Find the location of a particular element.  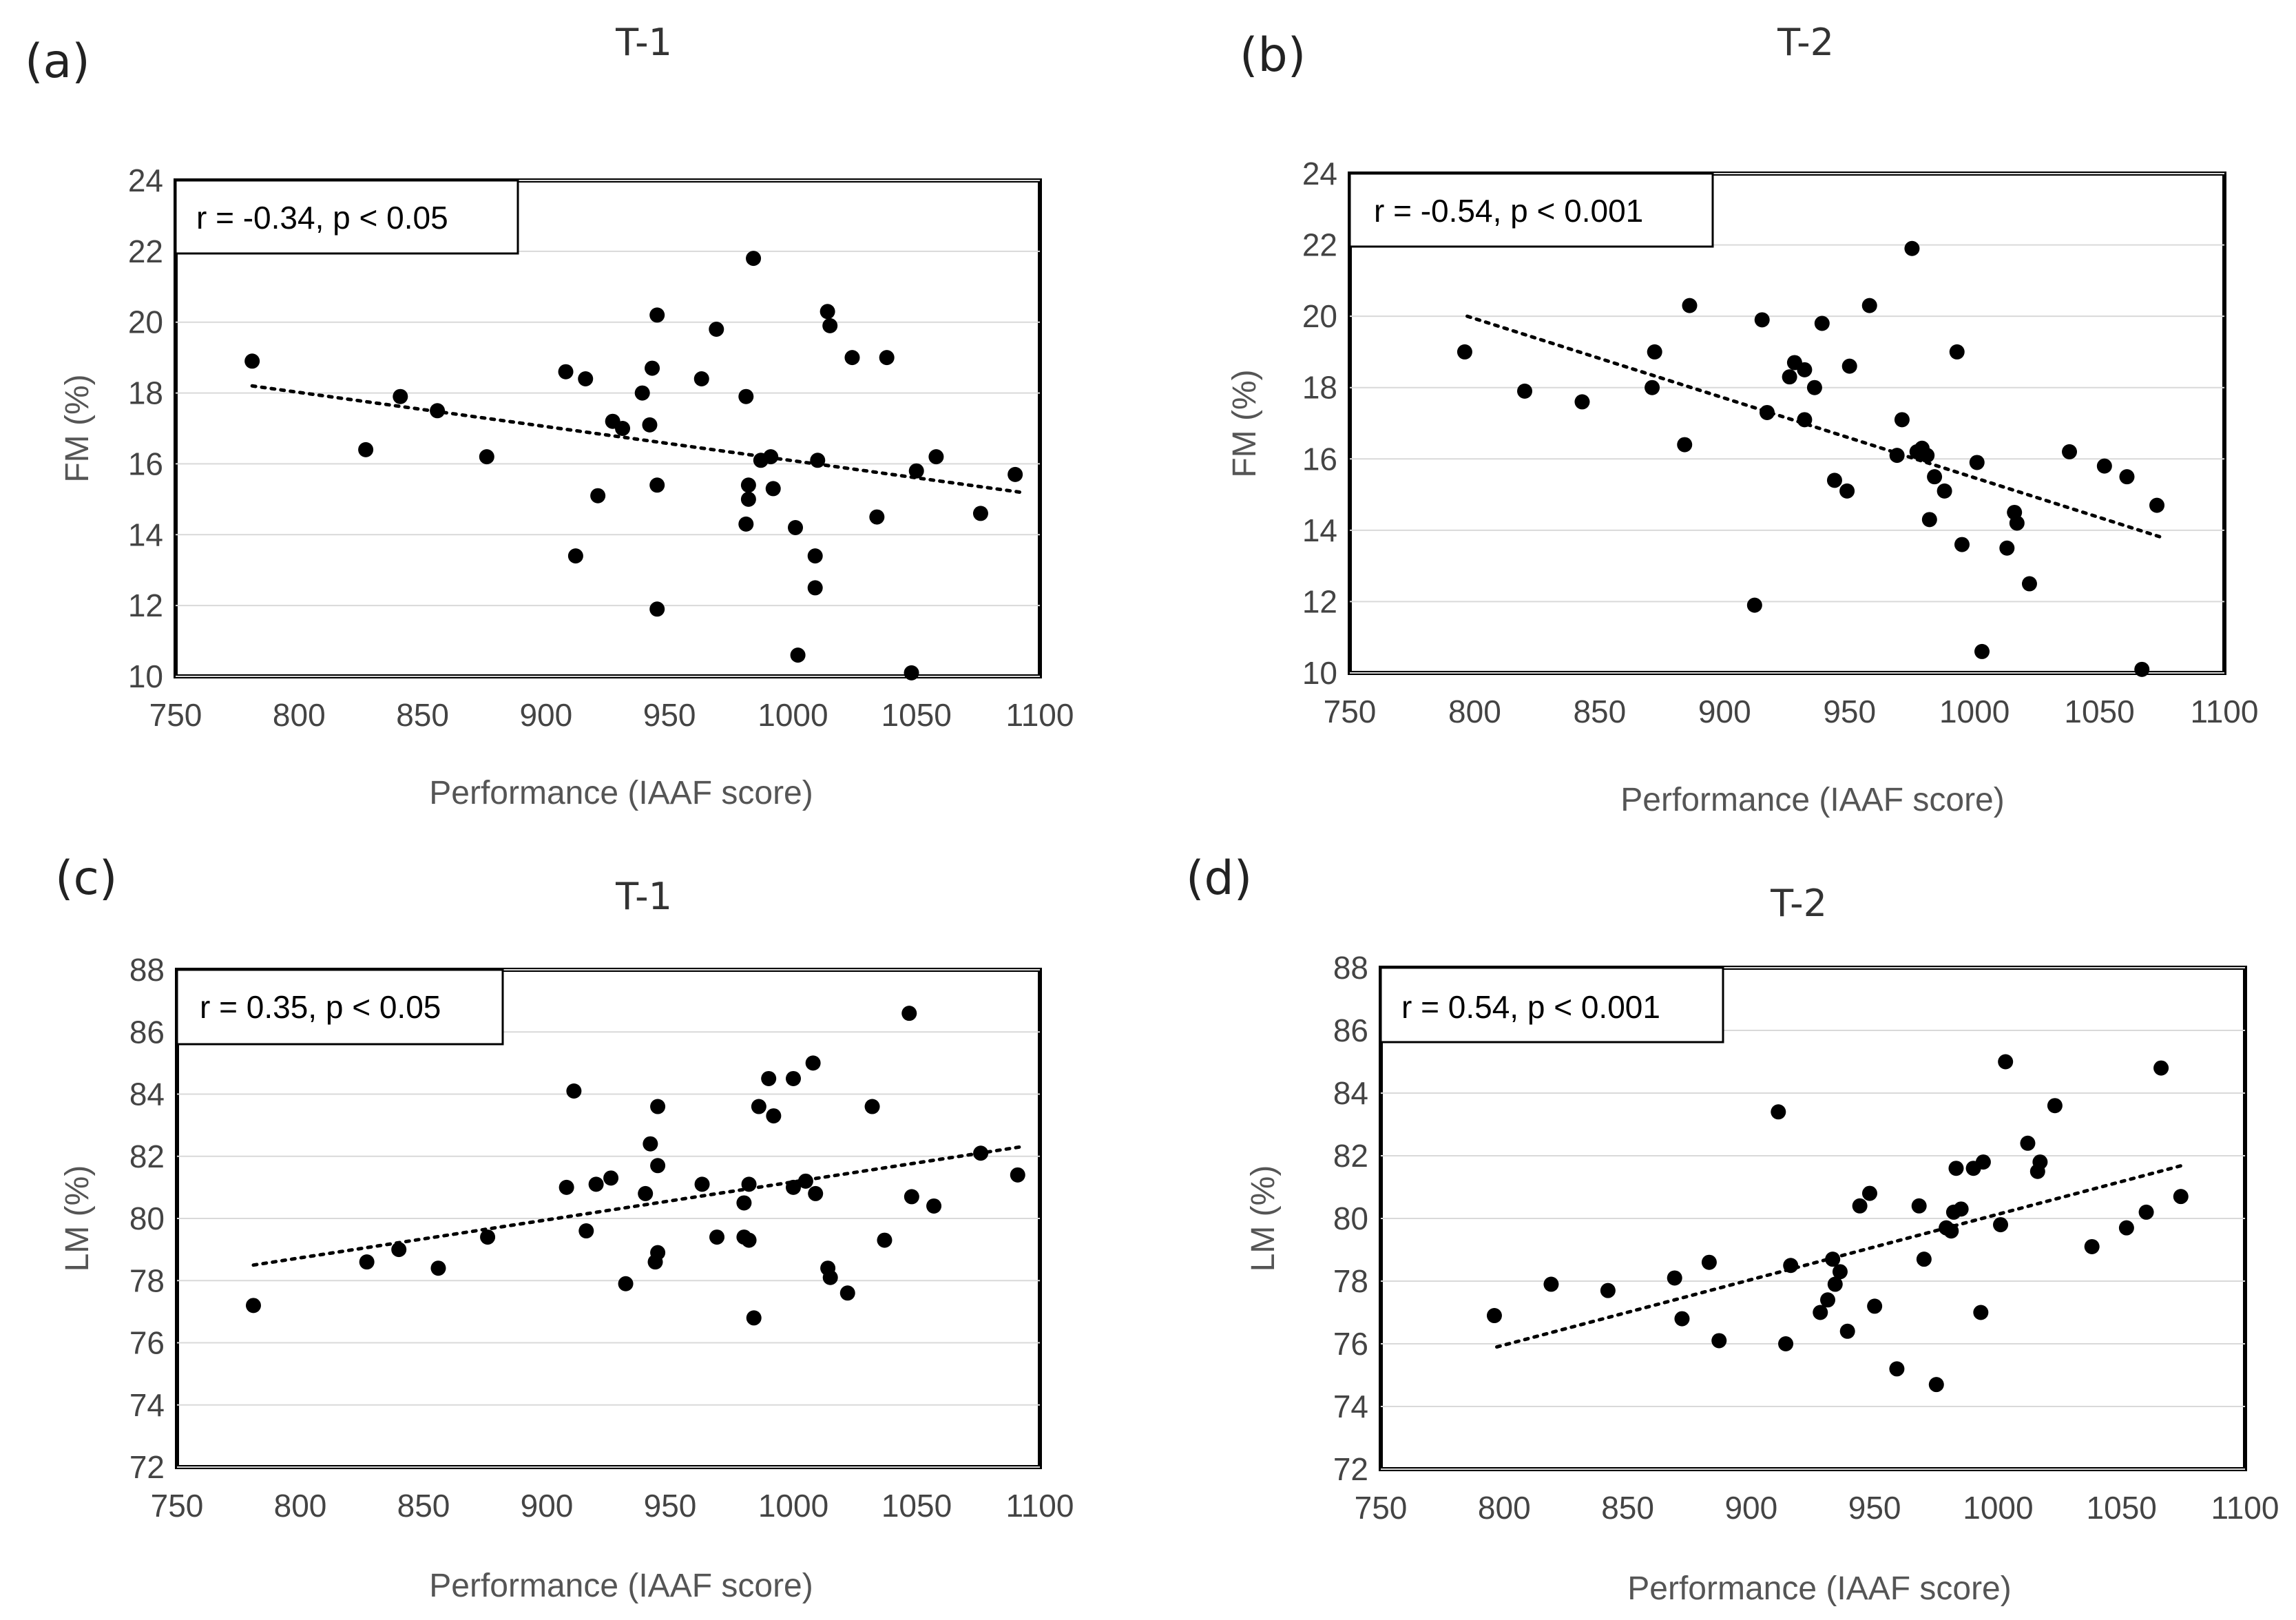

panel-b-xtick-label: 900 is located at coordinates (1724, 712).